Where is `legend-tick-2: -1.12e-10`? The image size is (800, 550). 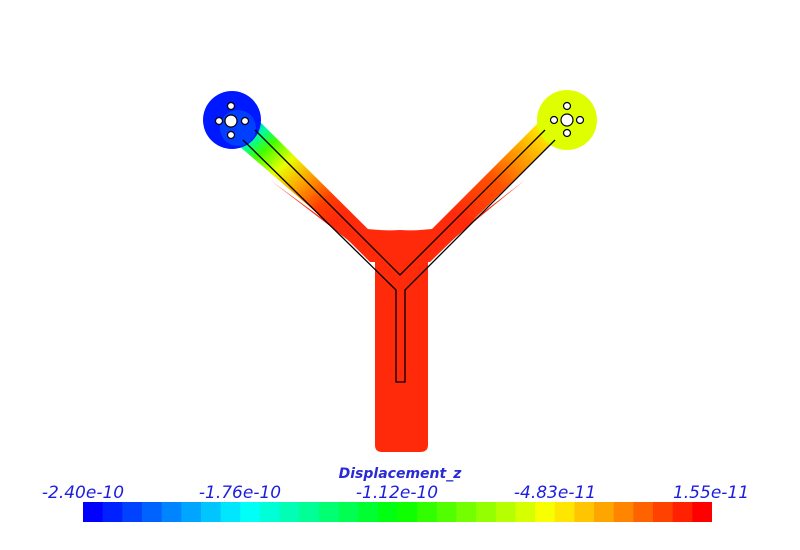
legend-tick-2: -1.12e-10 is located at coordinates (397, 493).